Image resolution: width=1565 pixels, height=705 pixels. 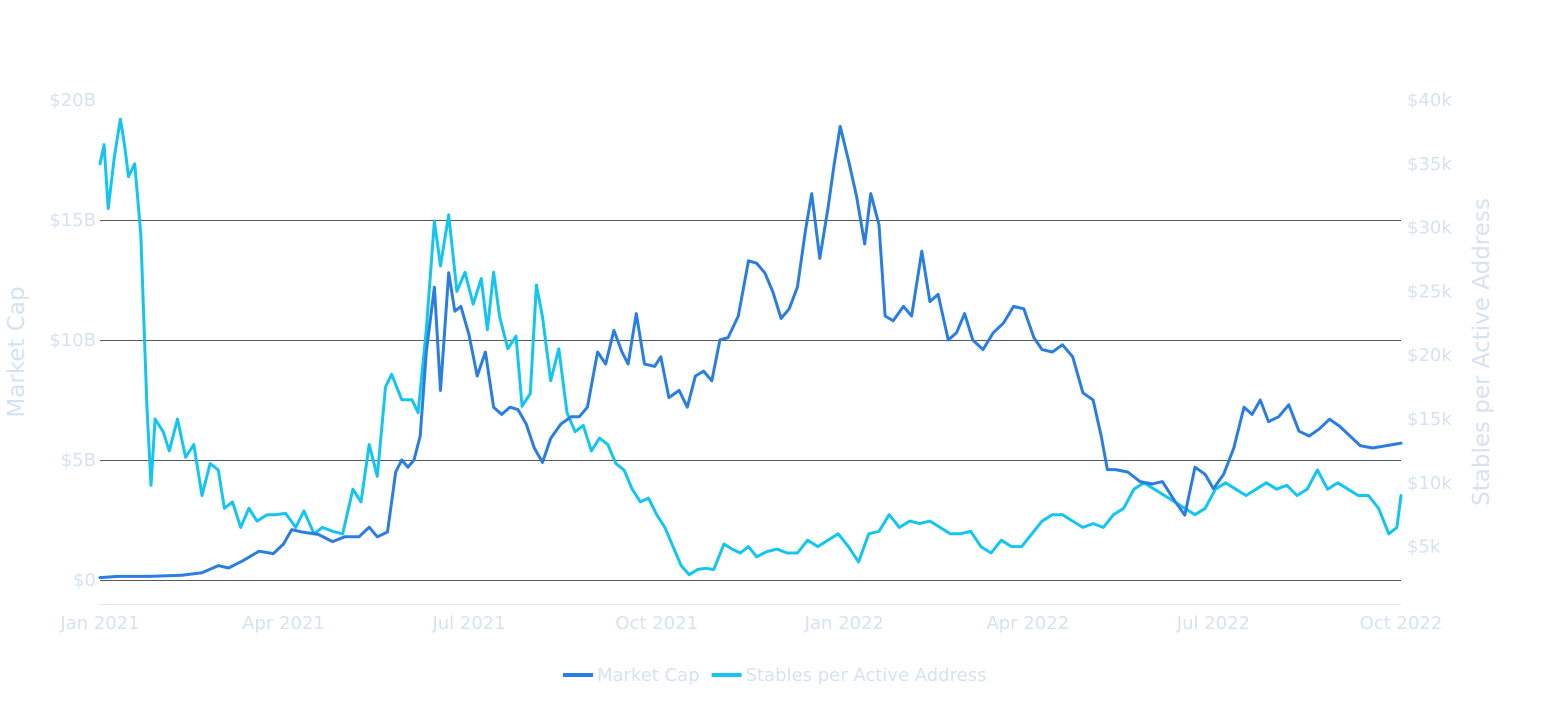 What do you see at coordinates (656, 623) in the screenshot?
I see `x-tick-label-3: Oct 2021` at bounding box center [656, 623].